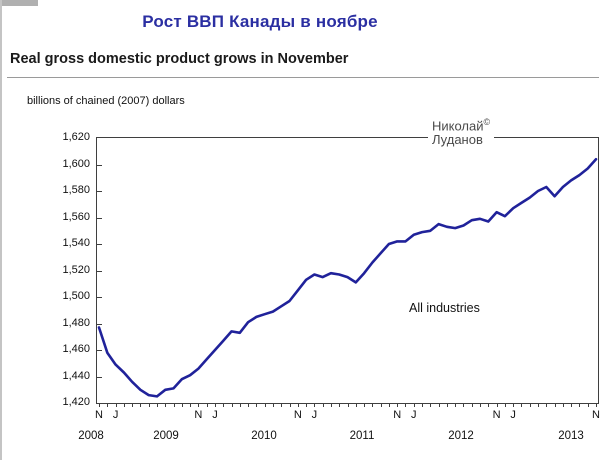  What do you see at coordinates (76, 137) in the screenshot?
I see `y-axis-tick-label: 1,620` at bounding box center [76, 137].